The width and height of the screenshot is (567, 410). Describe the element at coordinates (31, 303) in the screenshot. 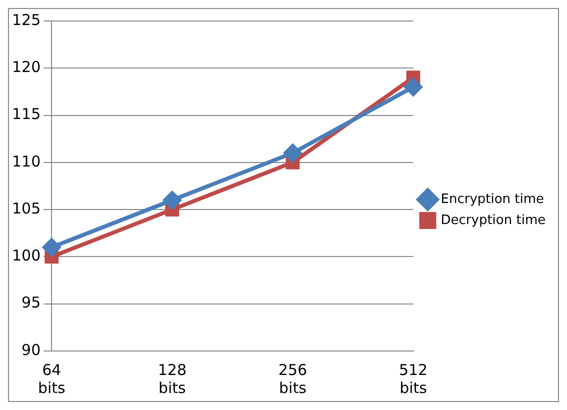

I see `y-tick-label: 95` at that location.